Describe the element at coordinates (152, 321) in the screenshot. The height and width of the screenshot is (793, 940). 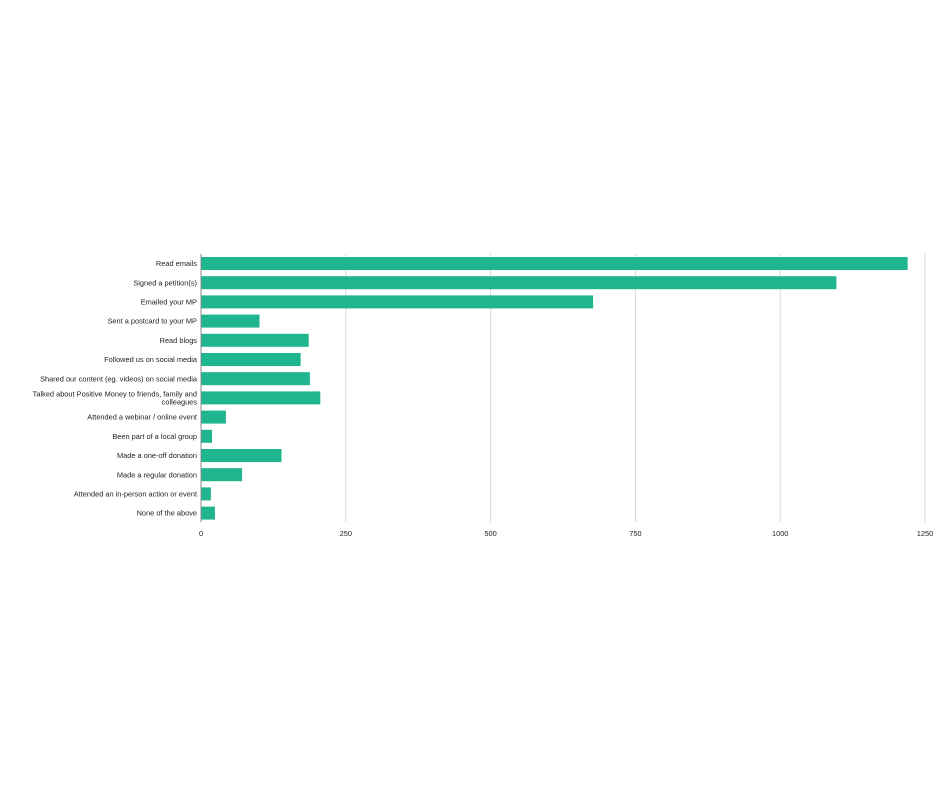
I see `category-label-4: Sent a postcard to your MP` at that location.